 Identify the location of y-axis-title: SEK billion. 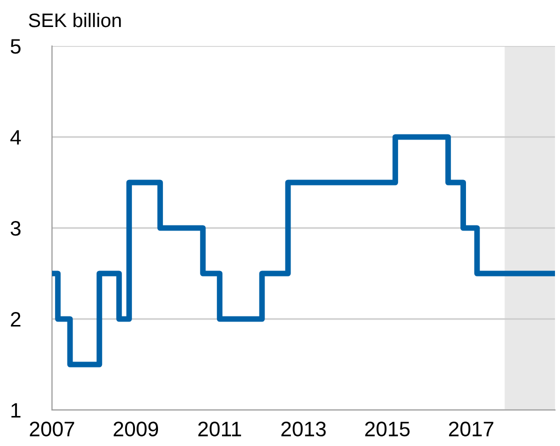
(74, 20).